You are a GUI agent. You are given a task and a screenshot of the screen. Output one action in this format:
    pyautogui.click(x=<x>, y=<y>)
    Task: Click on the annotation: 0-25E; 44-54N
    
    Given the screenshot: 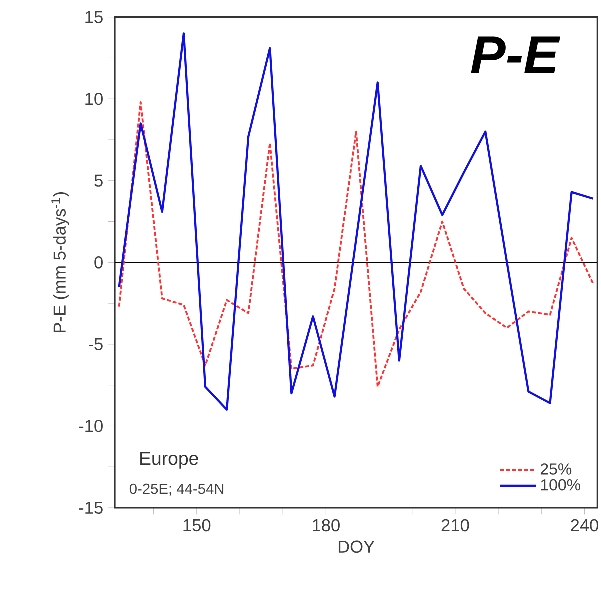 What is the action you would take?
    pyautogui.click(x=177, y=490)
    